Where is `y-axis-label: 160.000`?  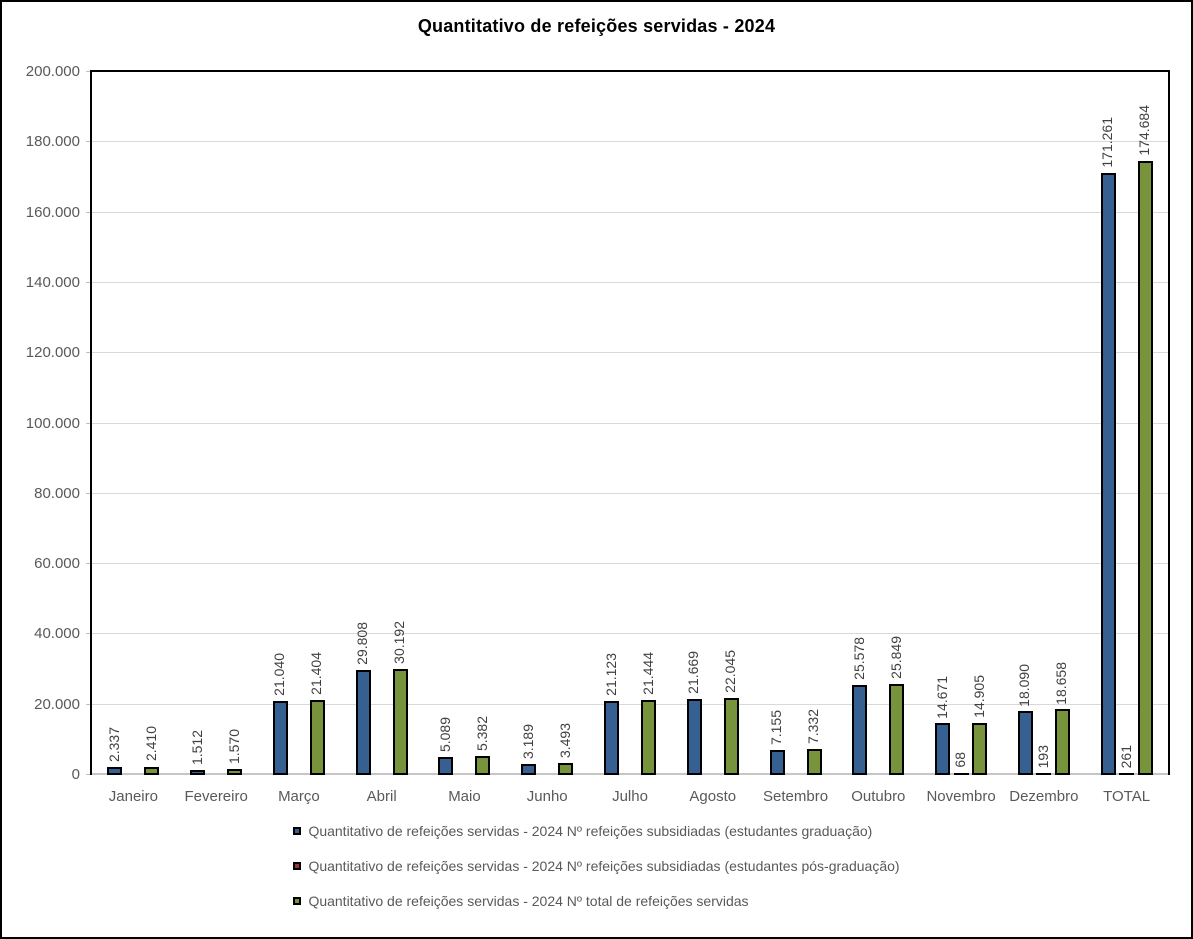 y-axis-label: 160.000 is located at coordinates (52, 212).